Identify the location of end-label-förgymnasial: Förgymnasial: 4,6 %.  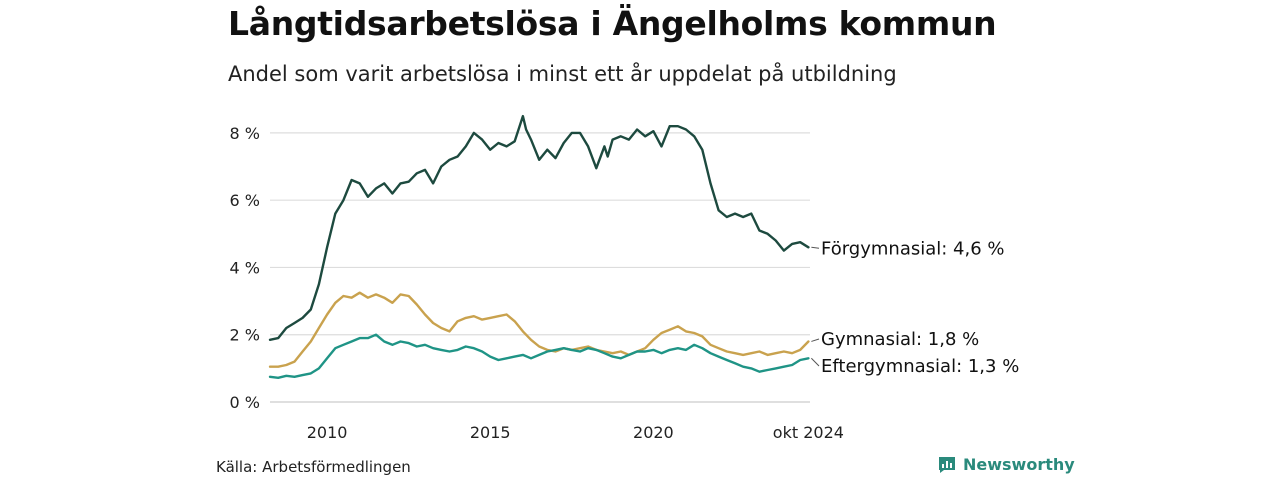
(913, 248).